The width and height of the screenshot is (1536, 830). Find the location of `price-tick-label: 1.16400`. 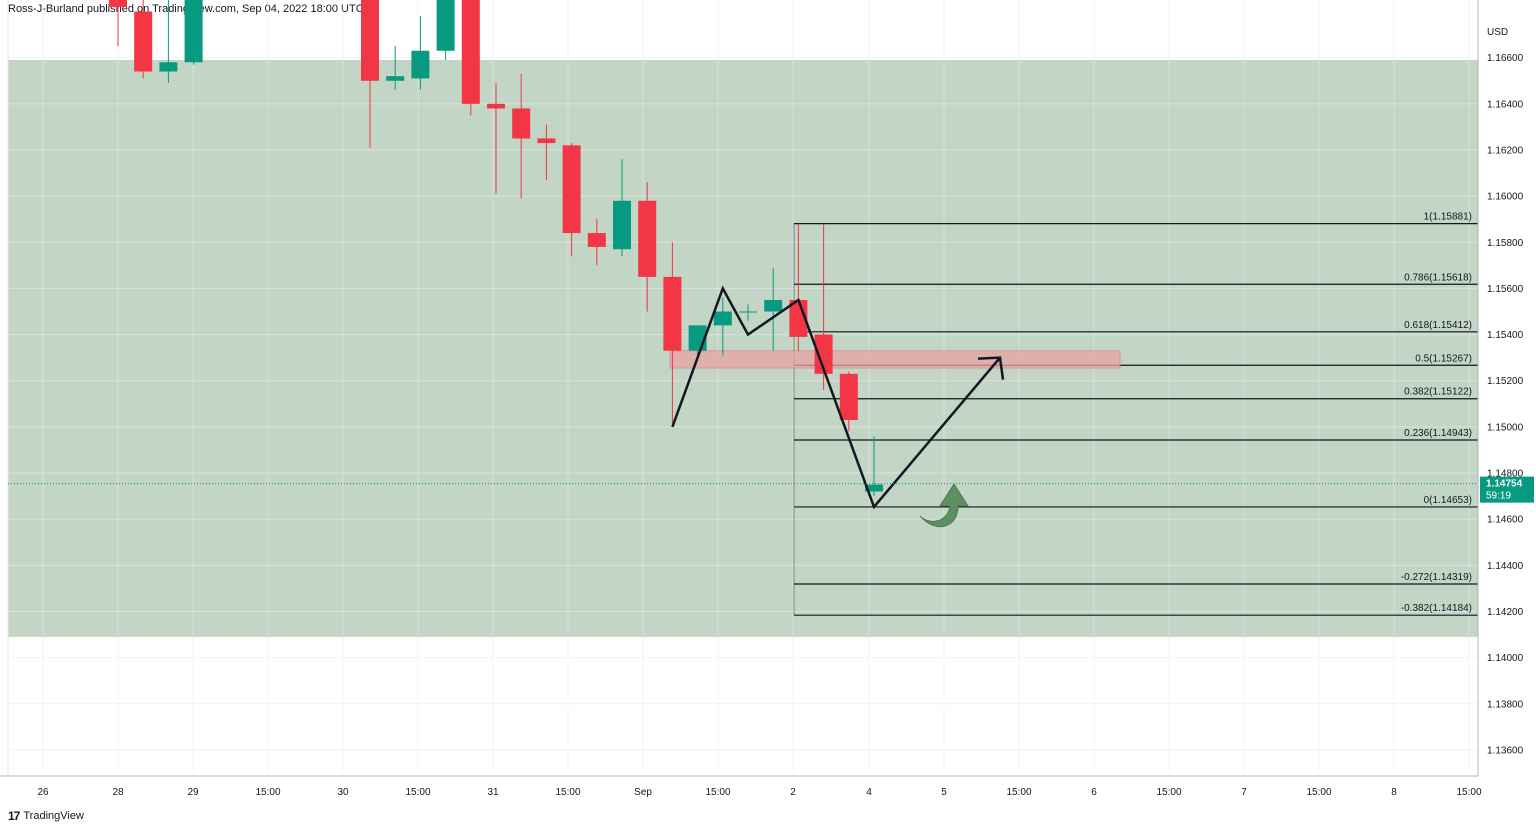

price-tick-label: 1.16400 is located at coordinates (1505, 104).